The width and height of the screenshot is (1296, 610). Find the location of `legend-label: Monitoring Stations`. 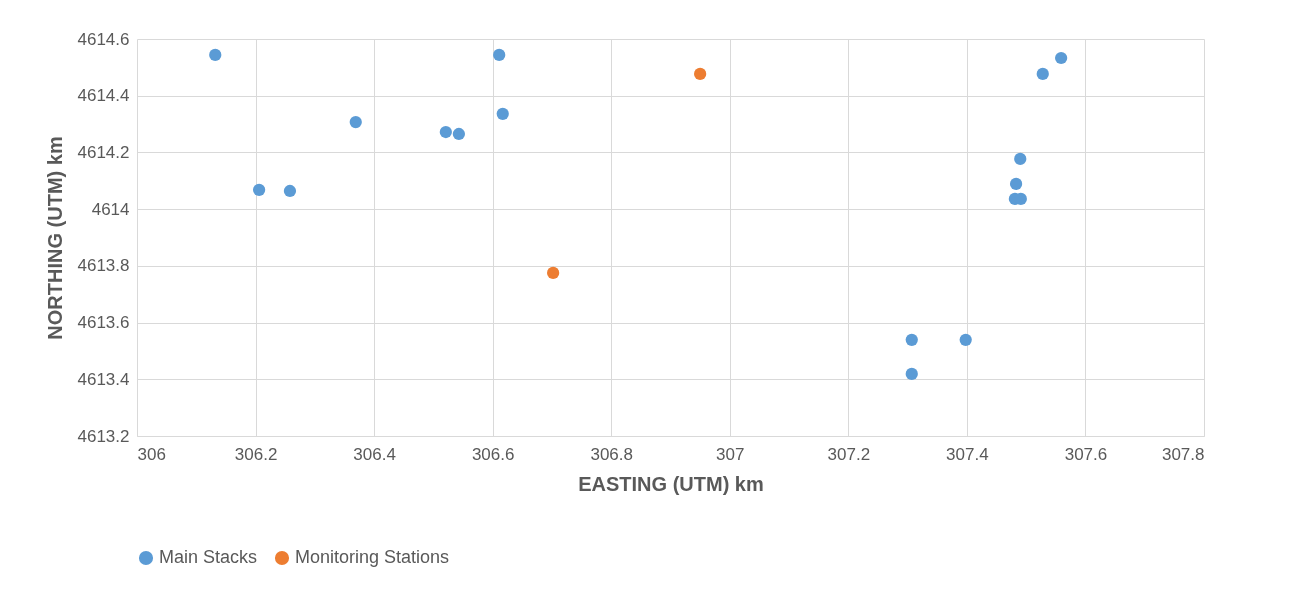

legend-label: Monitoring Stations is located at coordinates (372, 557).